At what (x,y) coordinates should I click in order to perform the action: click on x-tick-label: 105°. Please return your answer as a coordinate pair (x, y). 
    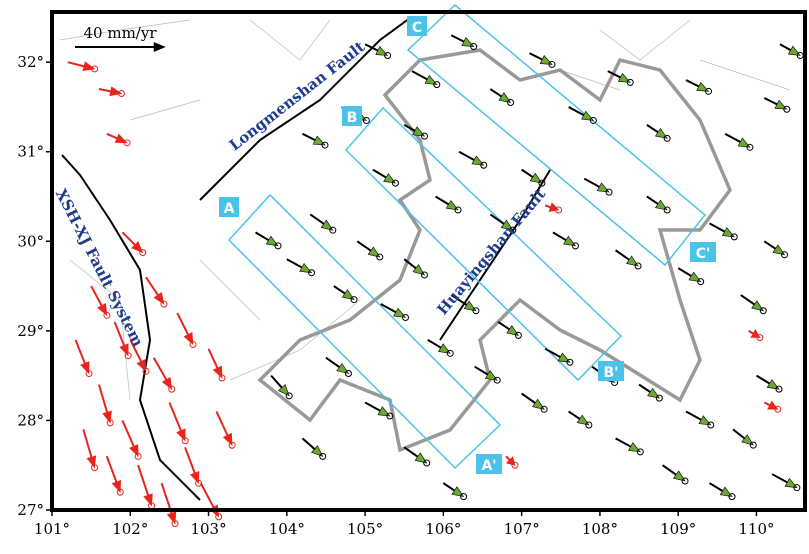
    Looking at the image, I should click on (365, 529).